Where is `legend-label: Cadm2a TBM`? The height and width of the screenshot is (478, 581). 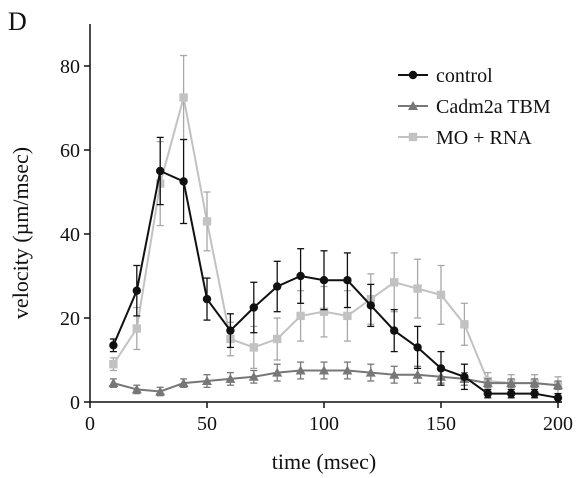 legend-label: Cadm2a TBM is located at coordinates (493, 107).